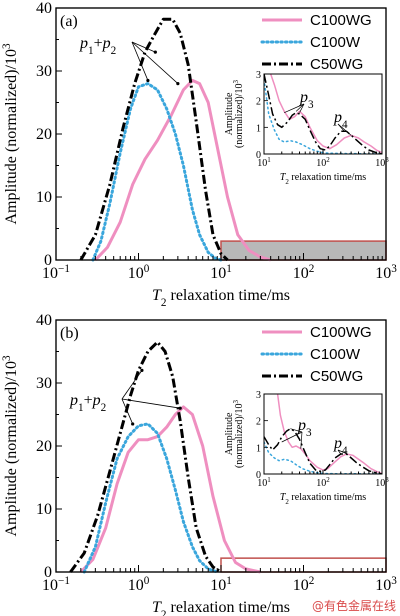 The height and width of the screenshot is (616, 400). I want to click on inset-series-line-c100w, so click(323, 116).